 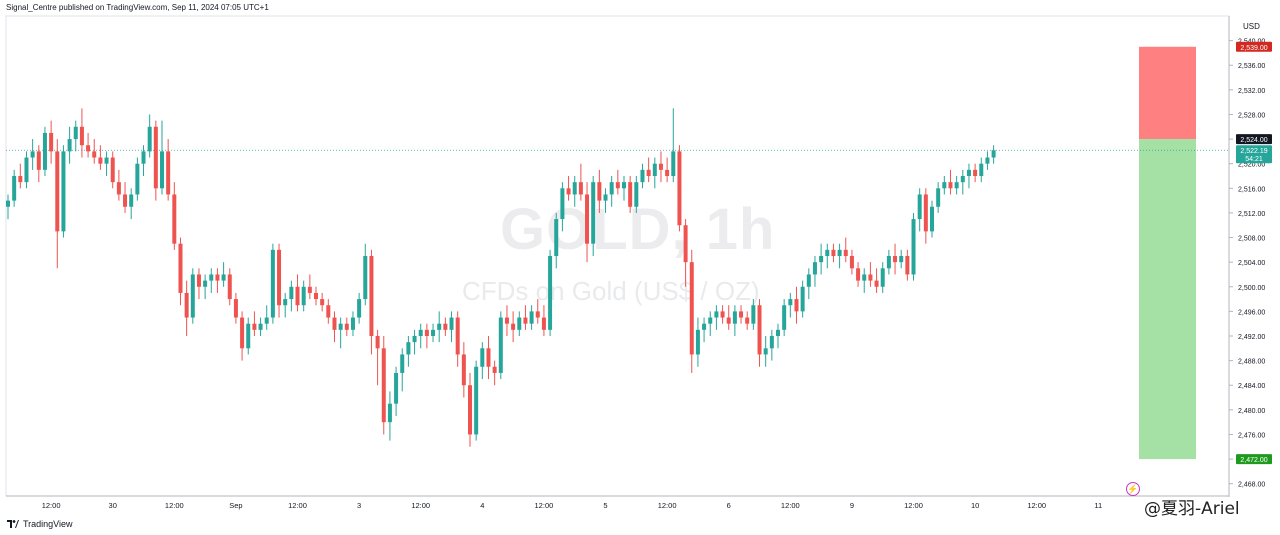 What do you see at coordinates (40, 524) in the screenshot?
I see `tradingview-logo: TradingView` at bounding box center [40, 524].